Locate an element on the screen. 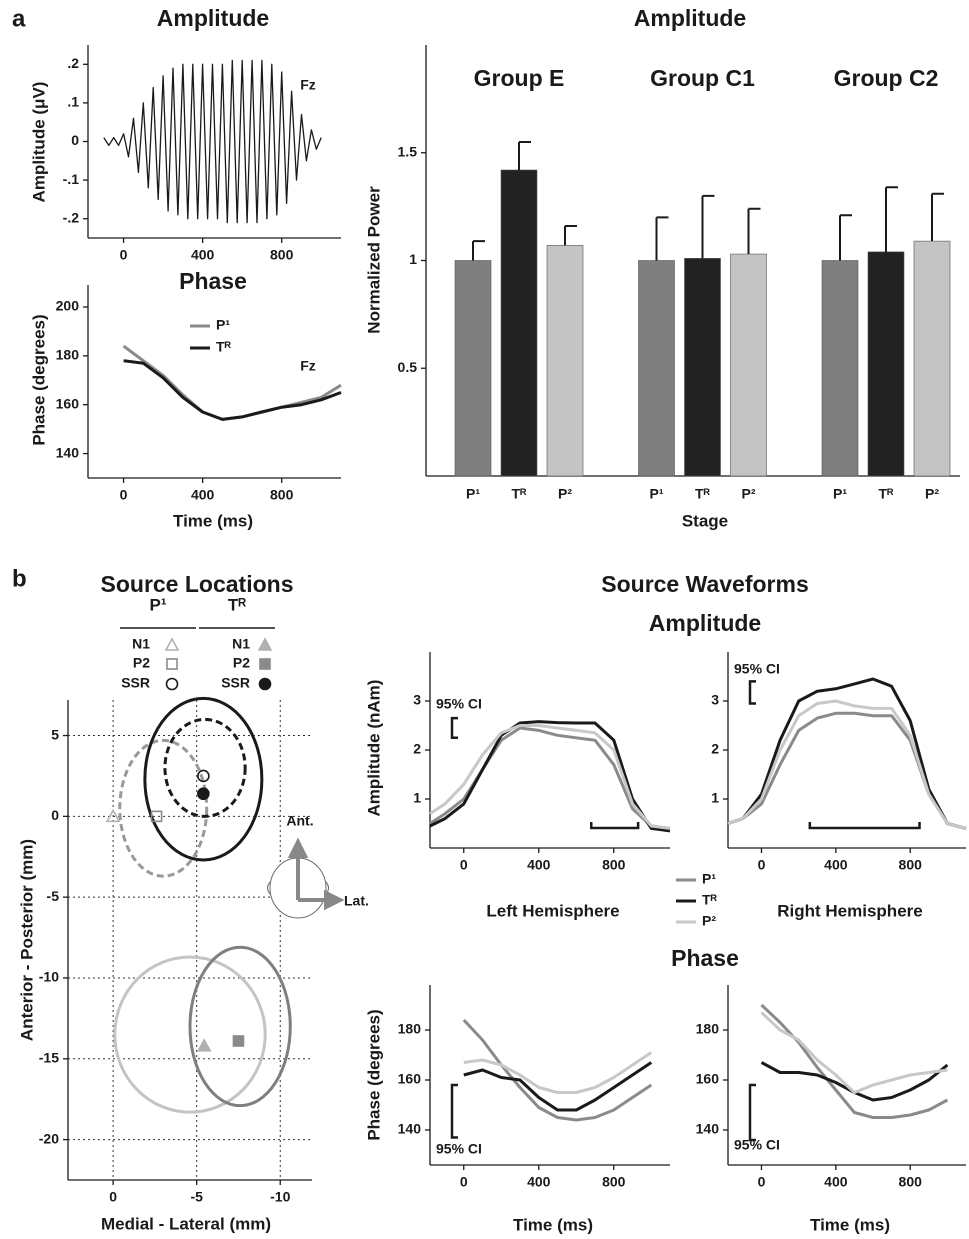 The height and width of the screenshot is (1239, 969). y-tick-label: -10 is located at coordinates (49, 977).